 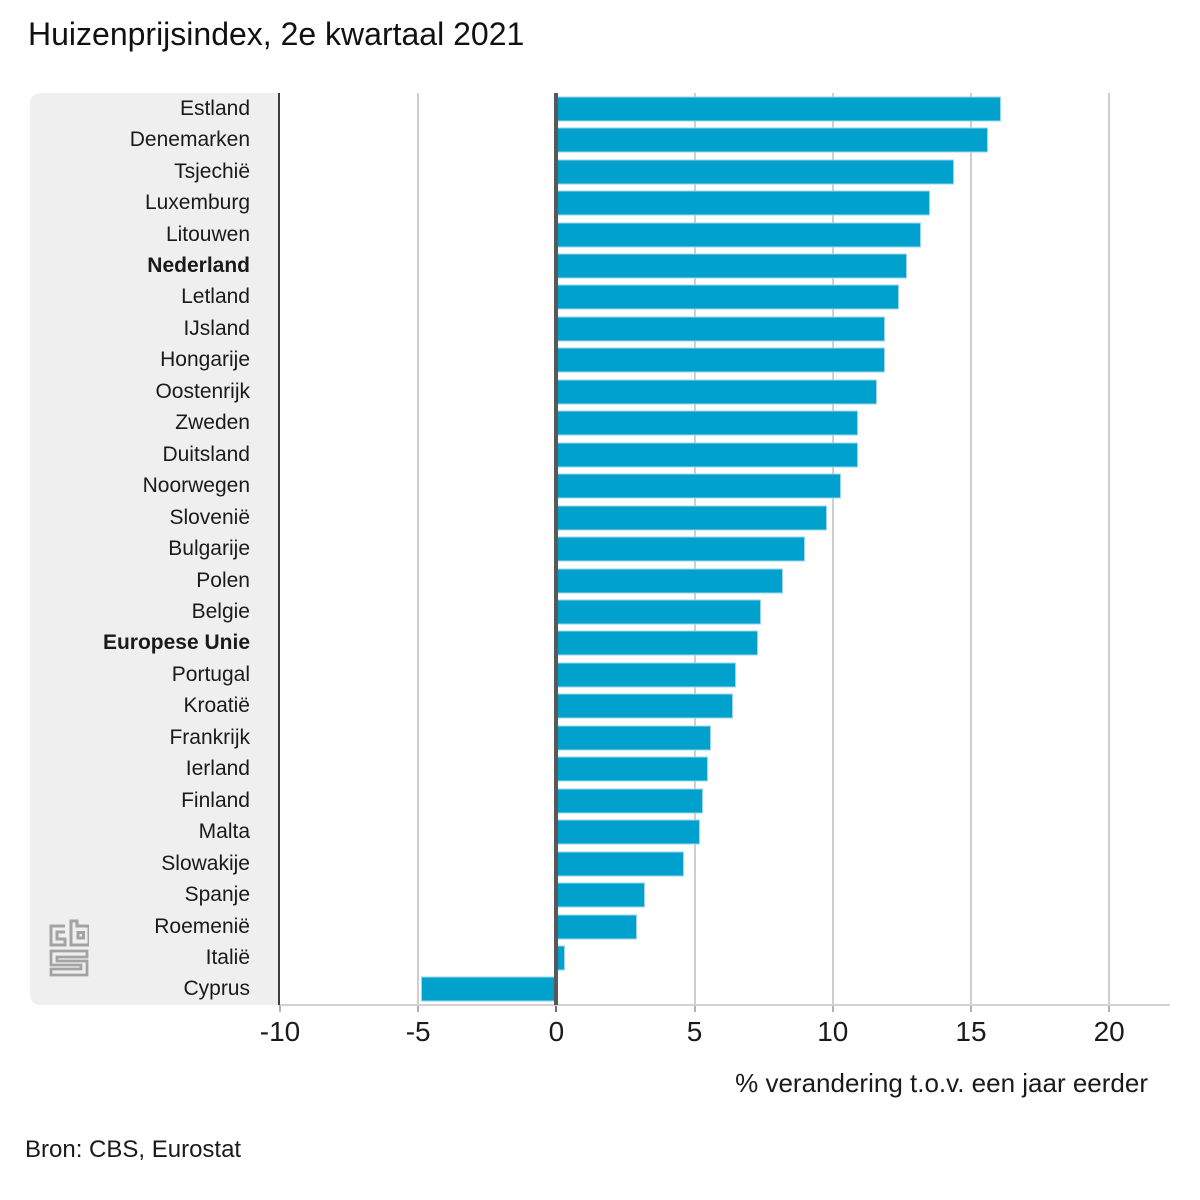 I want to click on chart-row: Estland, so click(x=600, y=108).